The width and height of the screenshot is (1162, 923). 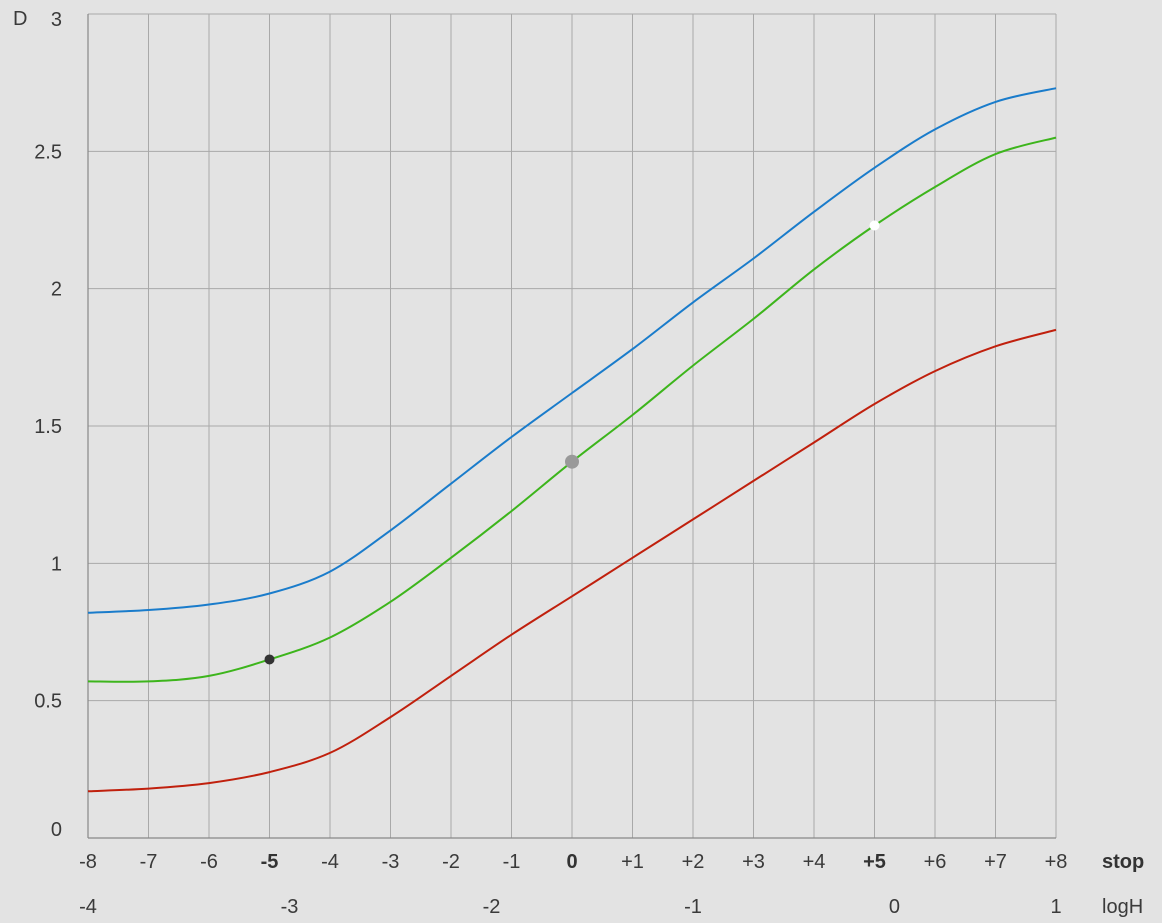 I want to click on logH-tick-label: -2, so click(x=492, y=907).